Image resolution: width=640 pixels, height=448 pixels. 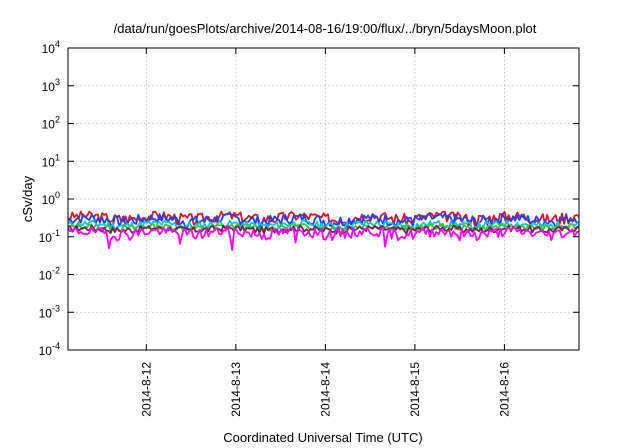 What do you see at coordinates (49, 236) in the screenshot?
I see `y-tick-label: 10⁻¹` at bounding box center [49, 236].